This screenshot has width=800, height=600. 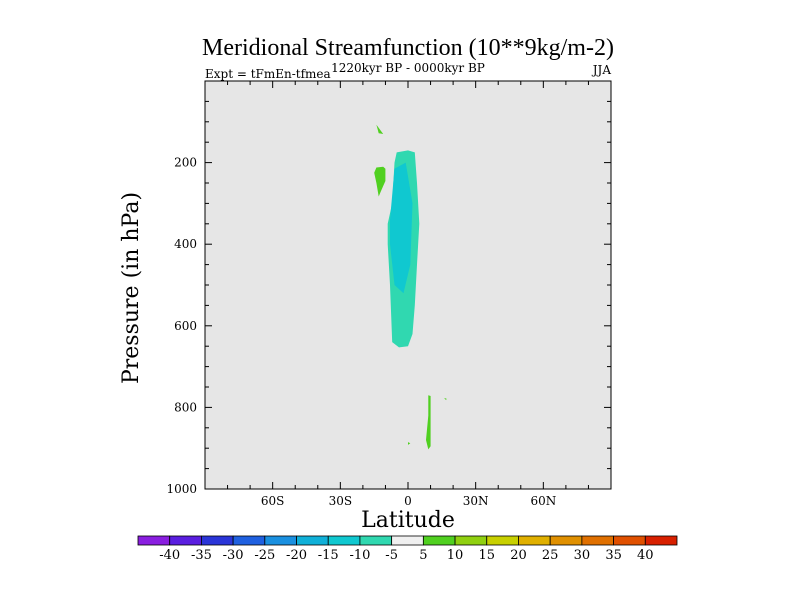 I want to click on colorbar-label: 35, so click(x=613, y=555).